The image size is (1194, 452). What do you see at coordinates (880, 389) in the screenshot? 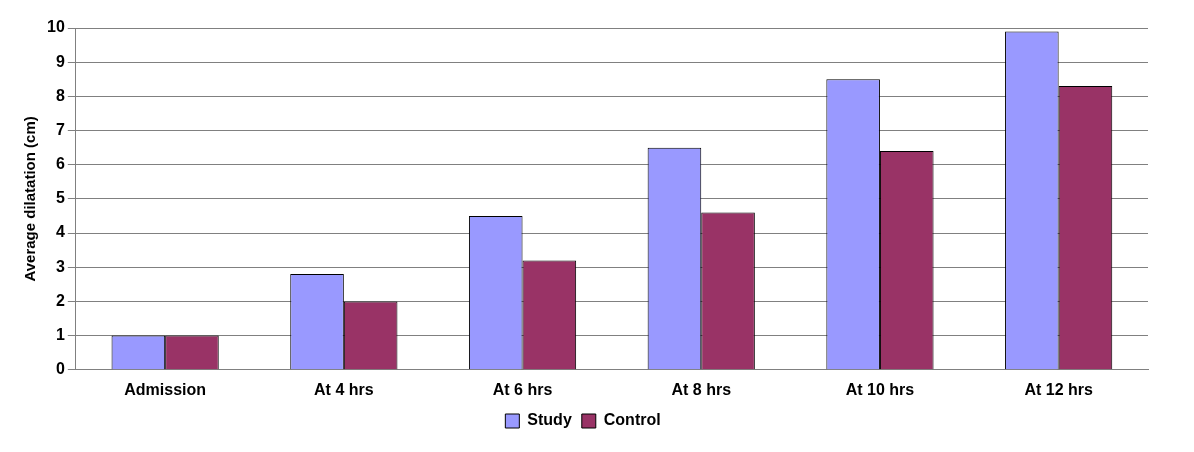
I see `x-tick-label: At 10 hrs` at bounding box center [880, 389].